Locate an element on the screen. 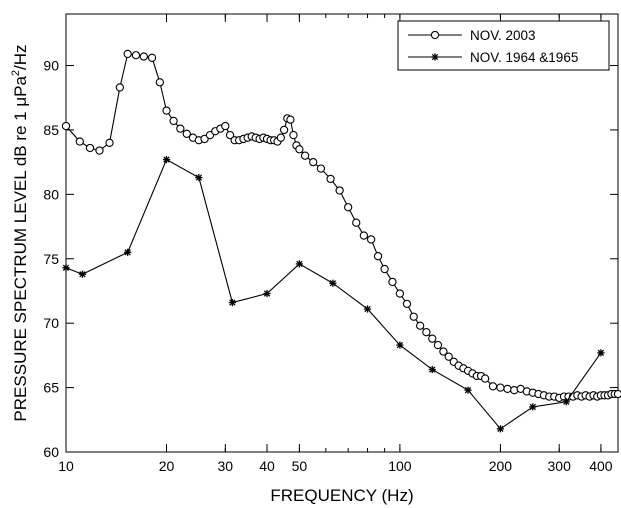 The width and height of the screenshot is (621, 508). x-tick-label: 300 is located at coordinates (560, 466).